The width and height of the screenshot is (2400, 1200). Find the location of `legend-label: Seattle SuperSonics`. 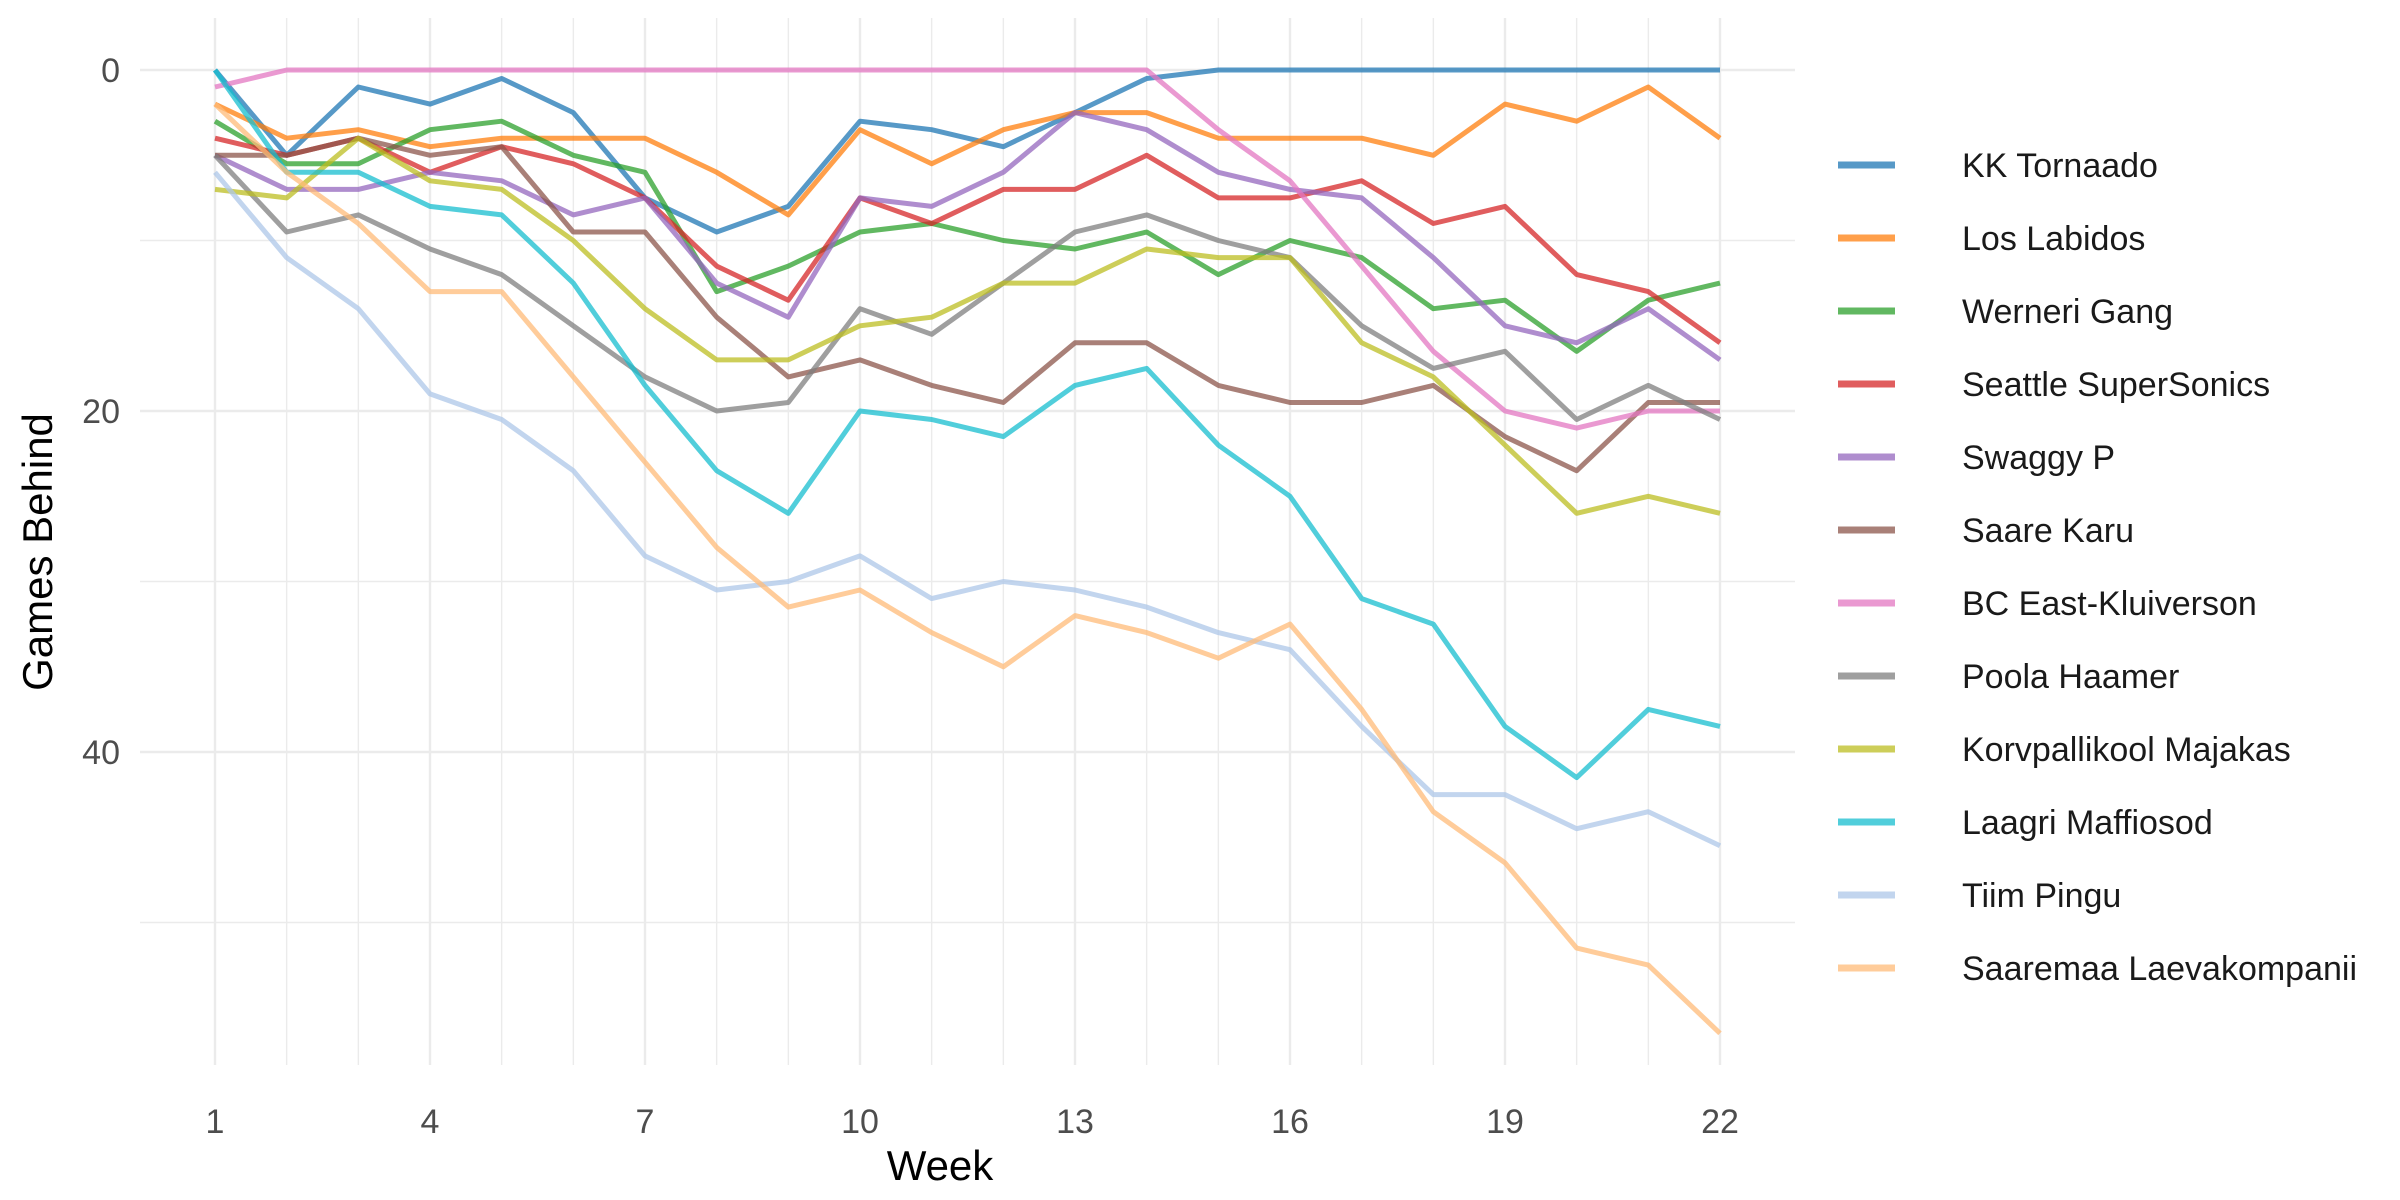

legend-label: Seattle SuperSonics is located at coordinates (2116, 385).